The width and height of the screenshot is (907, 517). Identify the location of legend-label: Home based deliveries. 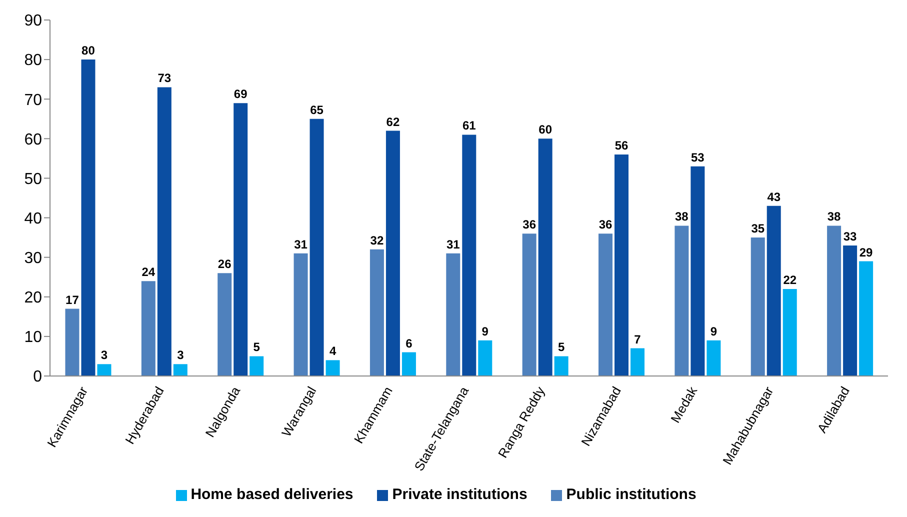
(272, 494).